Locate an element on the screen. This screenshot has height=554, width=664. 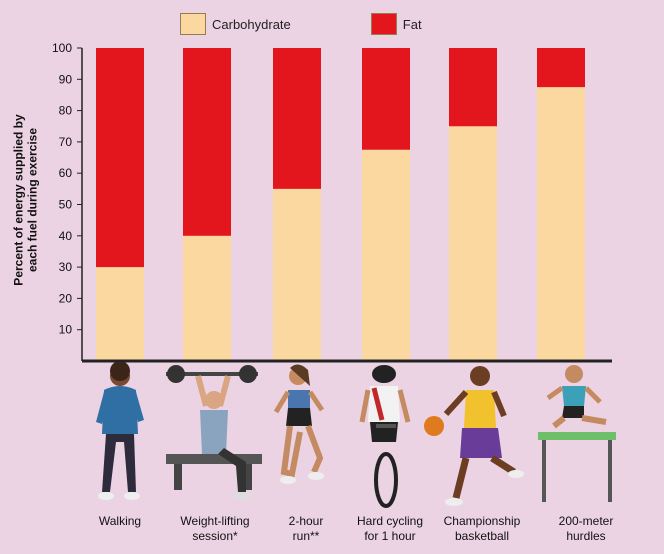
y-tick-label: 30 is located at coordinates (66, 267).